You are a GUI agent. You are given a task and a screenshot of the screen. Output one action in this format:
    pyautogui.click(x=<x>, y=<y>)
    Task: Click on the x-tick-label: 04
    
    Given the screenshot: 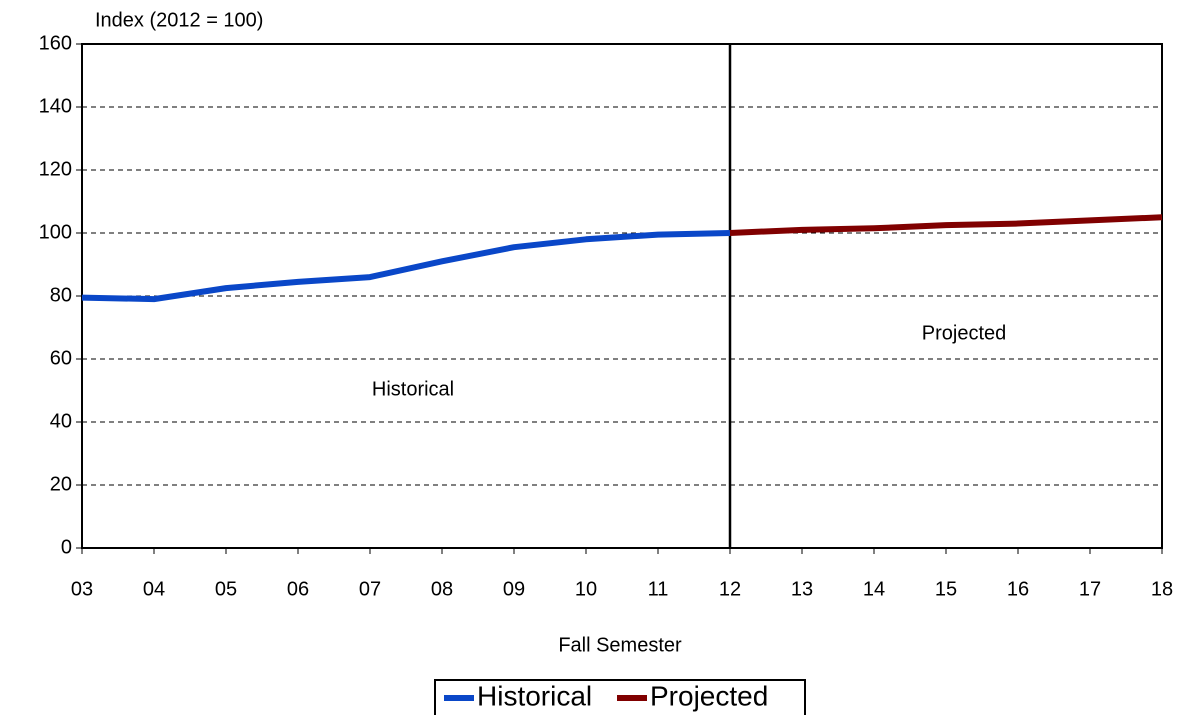 What is the action you would take?
    pyautogui.click(x=154, y=589)
    